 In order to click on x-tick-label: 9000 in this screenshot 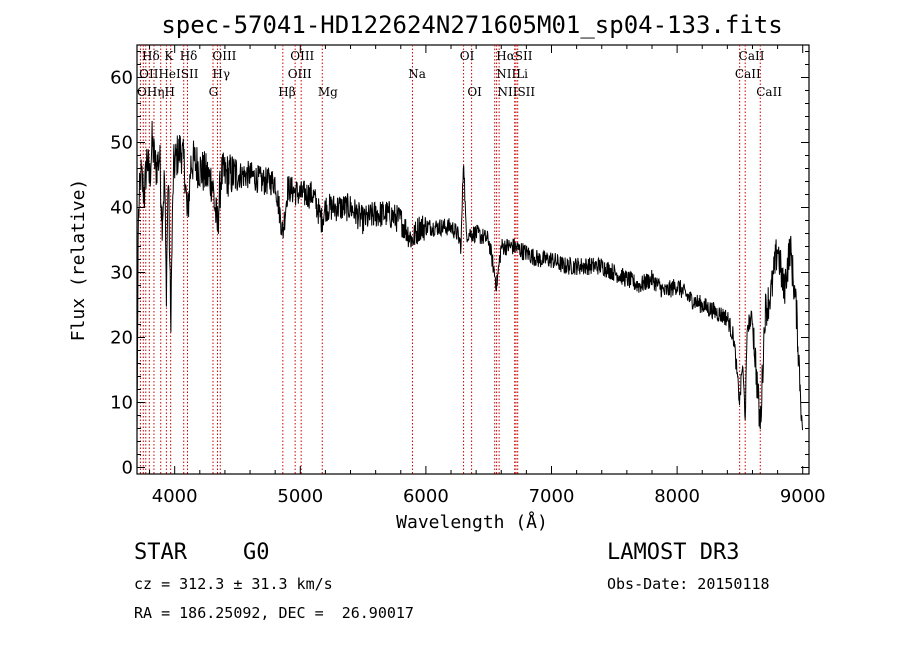, I will do `click(803, 496)`.